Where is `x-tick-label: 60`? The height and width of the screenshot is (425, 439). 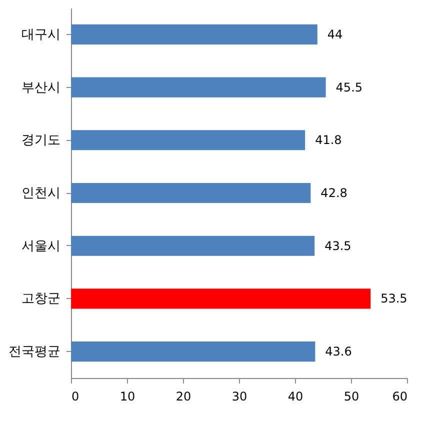
x-tick-label: 60 is located at coordinates (400, 397).